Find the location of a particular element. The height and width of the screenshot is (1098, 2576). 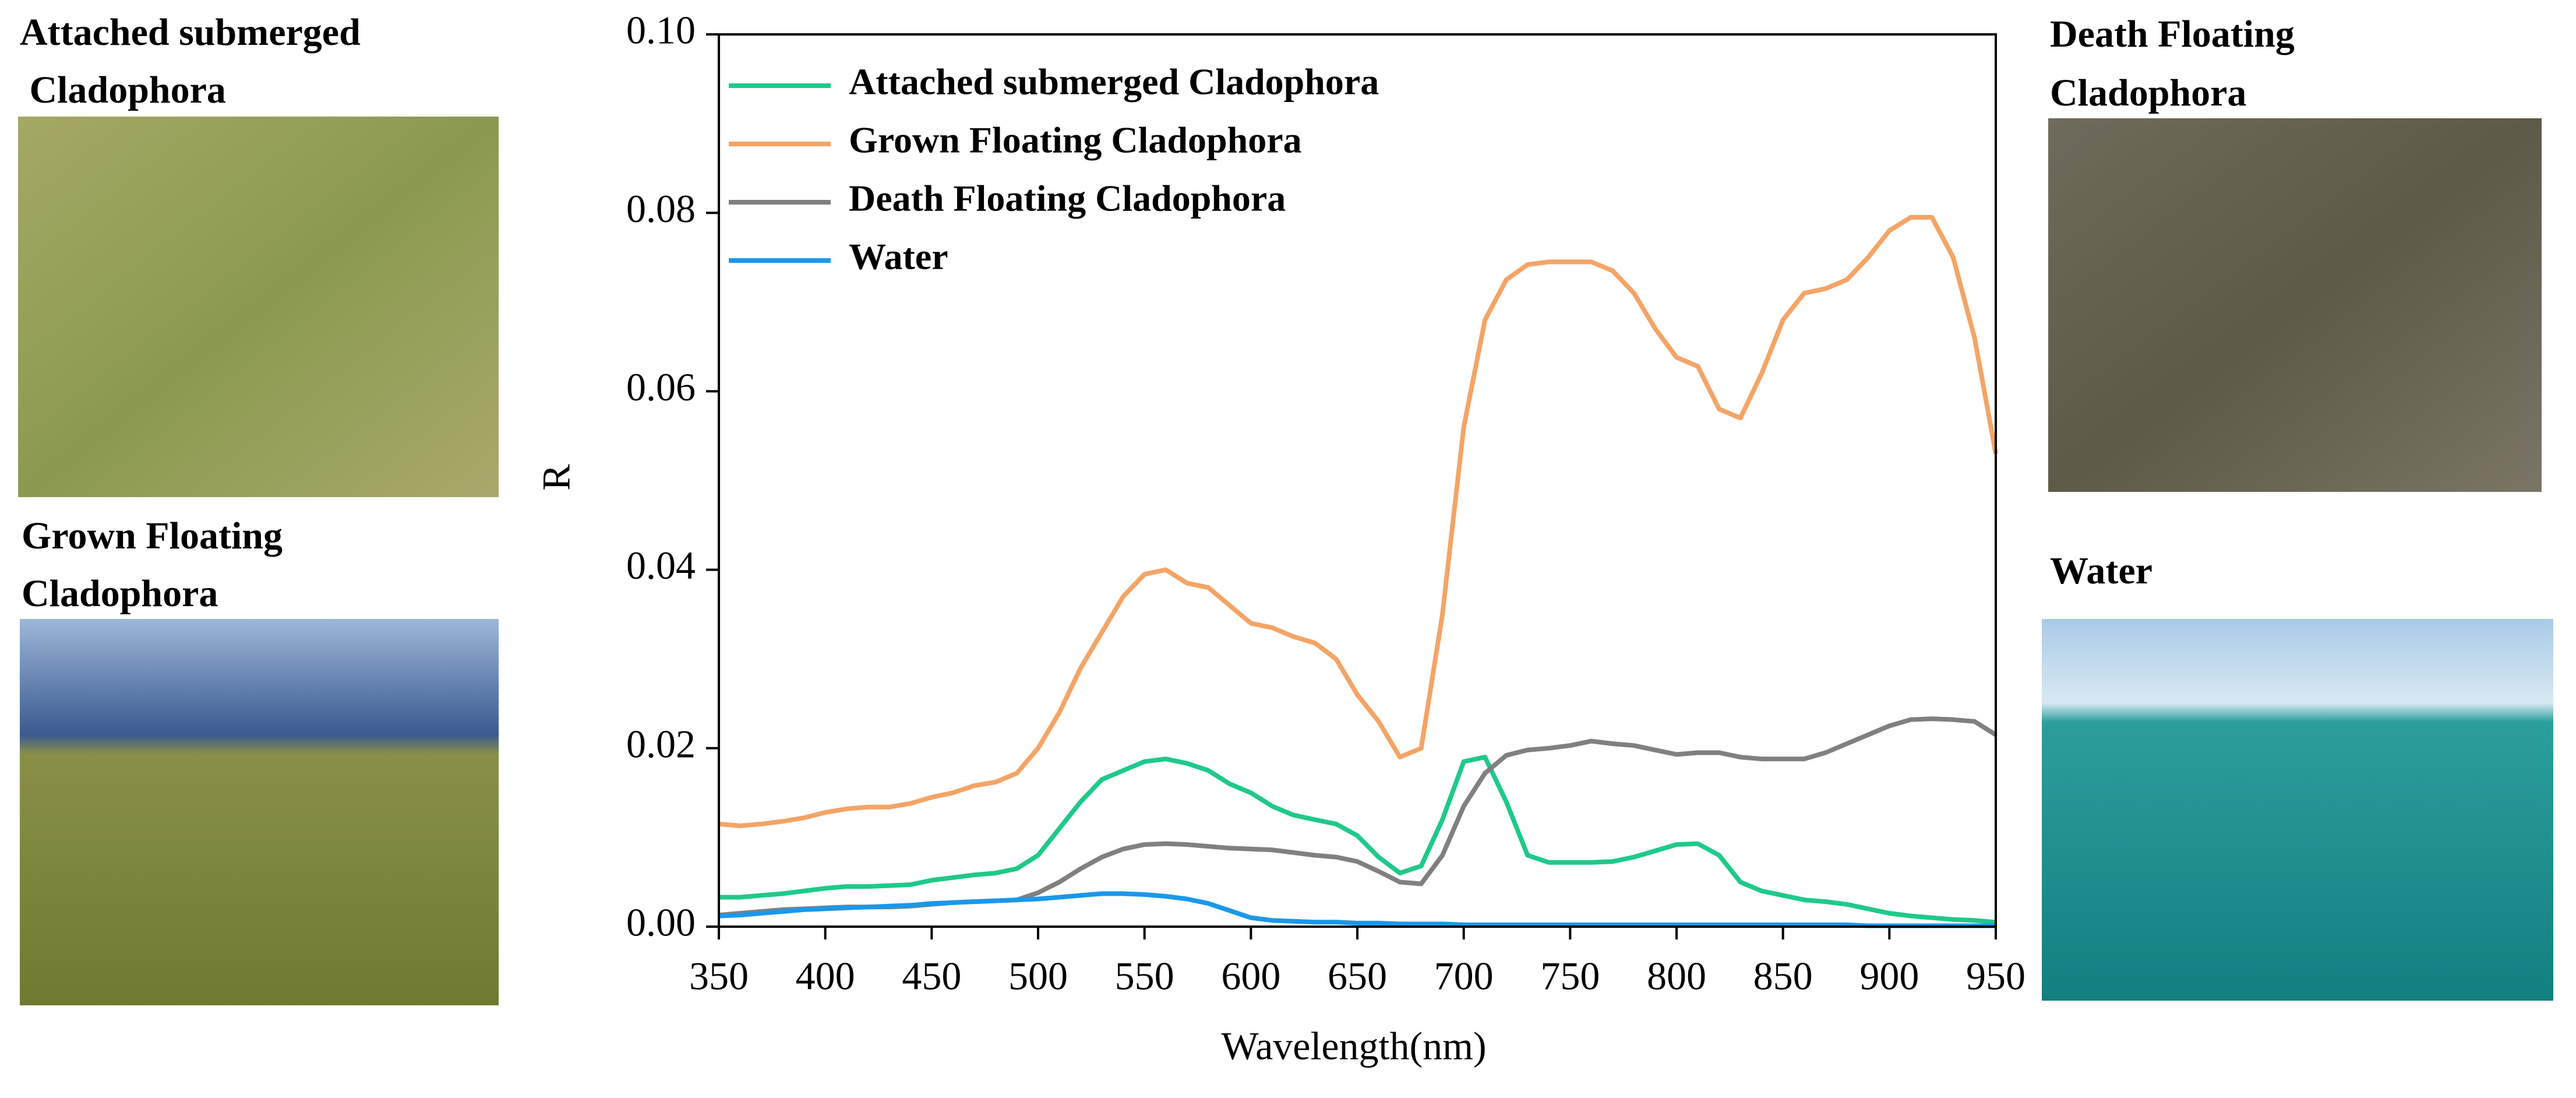

y-tick-label: 0.00 is located at coordinates (661, 922).